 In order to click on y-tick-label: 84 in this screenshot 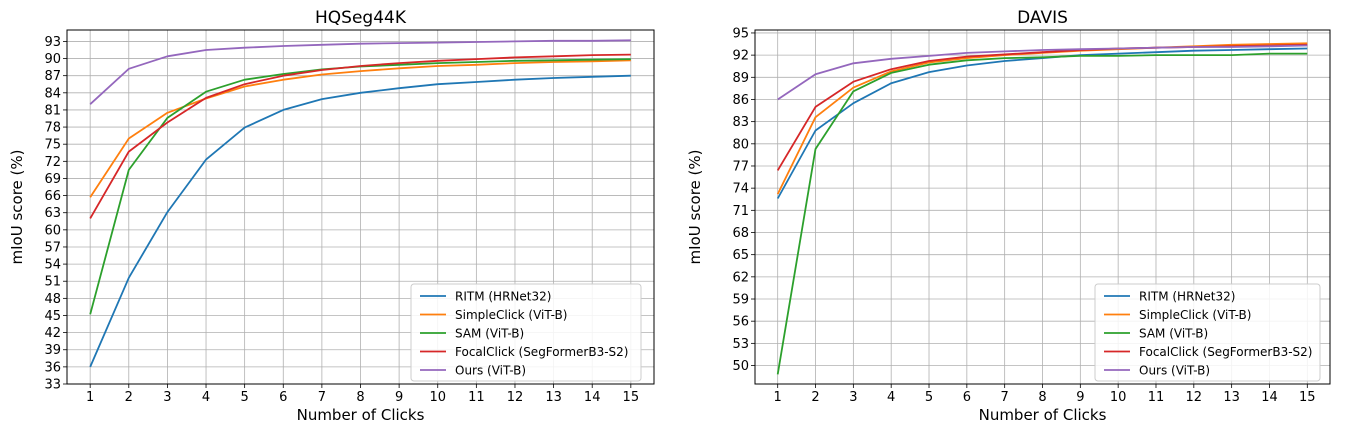, I will do `click(52, 93)`.